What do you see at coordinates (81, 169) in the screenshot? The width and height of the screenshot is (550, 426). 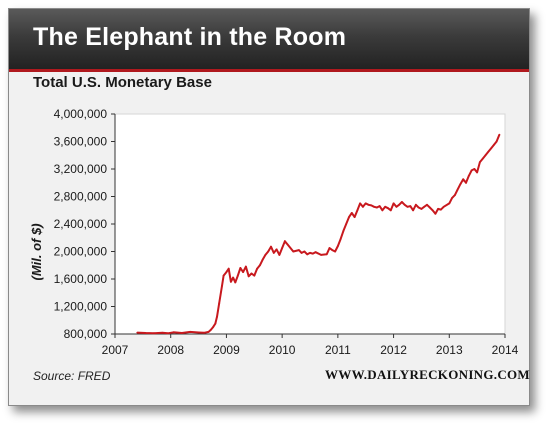 I see `y-tick-label: 3,200,000` at bounding box center [81, 169].